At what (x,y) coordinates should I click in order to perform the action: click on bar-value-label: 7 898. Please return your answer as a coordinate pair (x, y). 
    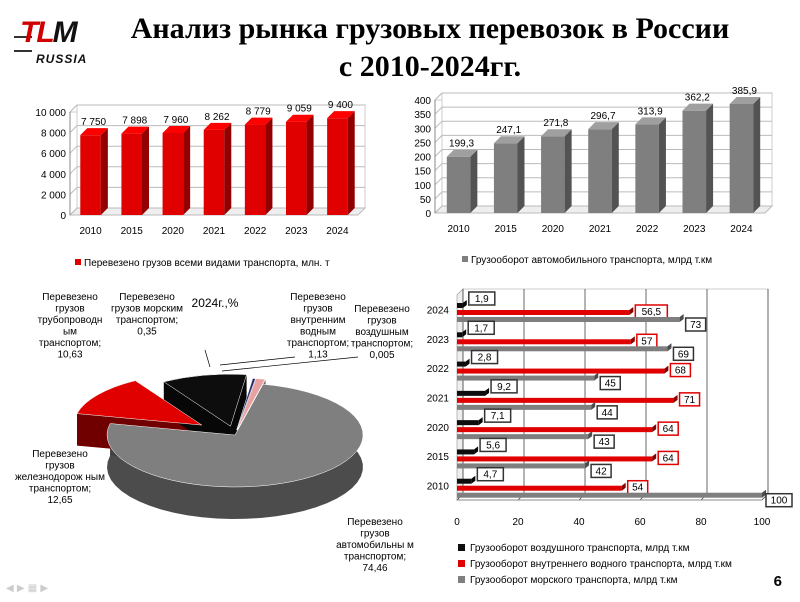
    Looking at the image, I should click on (134, 121).